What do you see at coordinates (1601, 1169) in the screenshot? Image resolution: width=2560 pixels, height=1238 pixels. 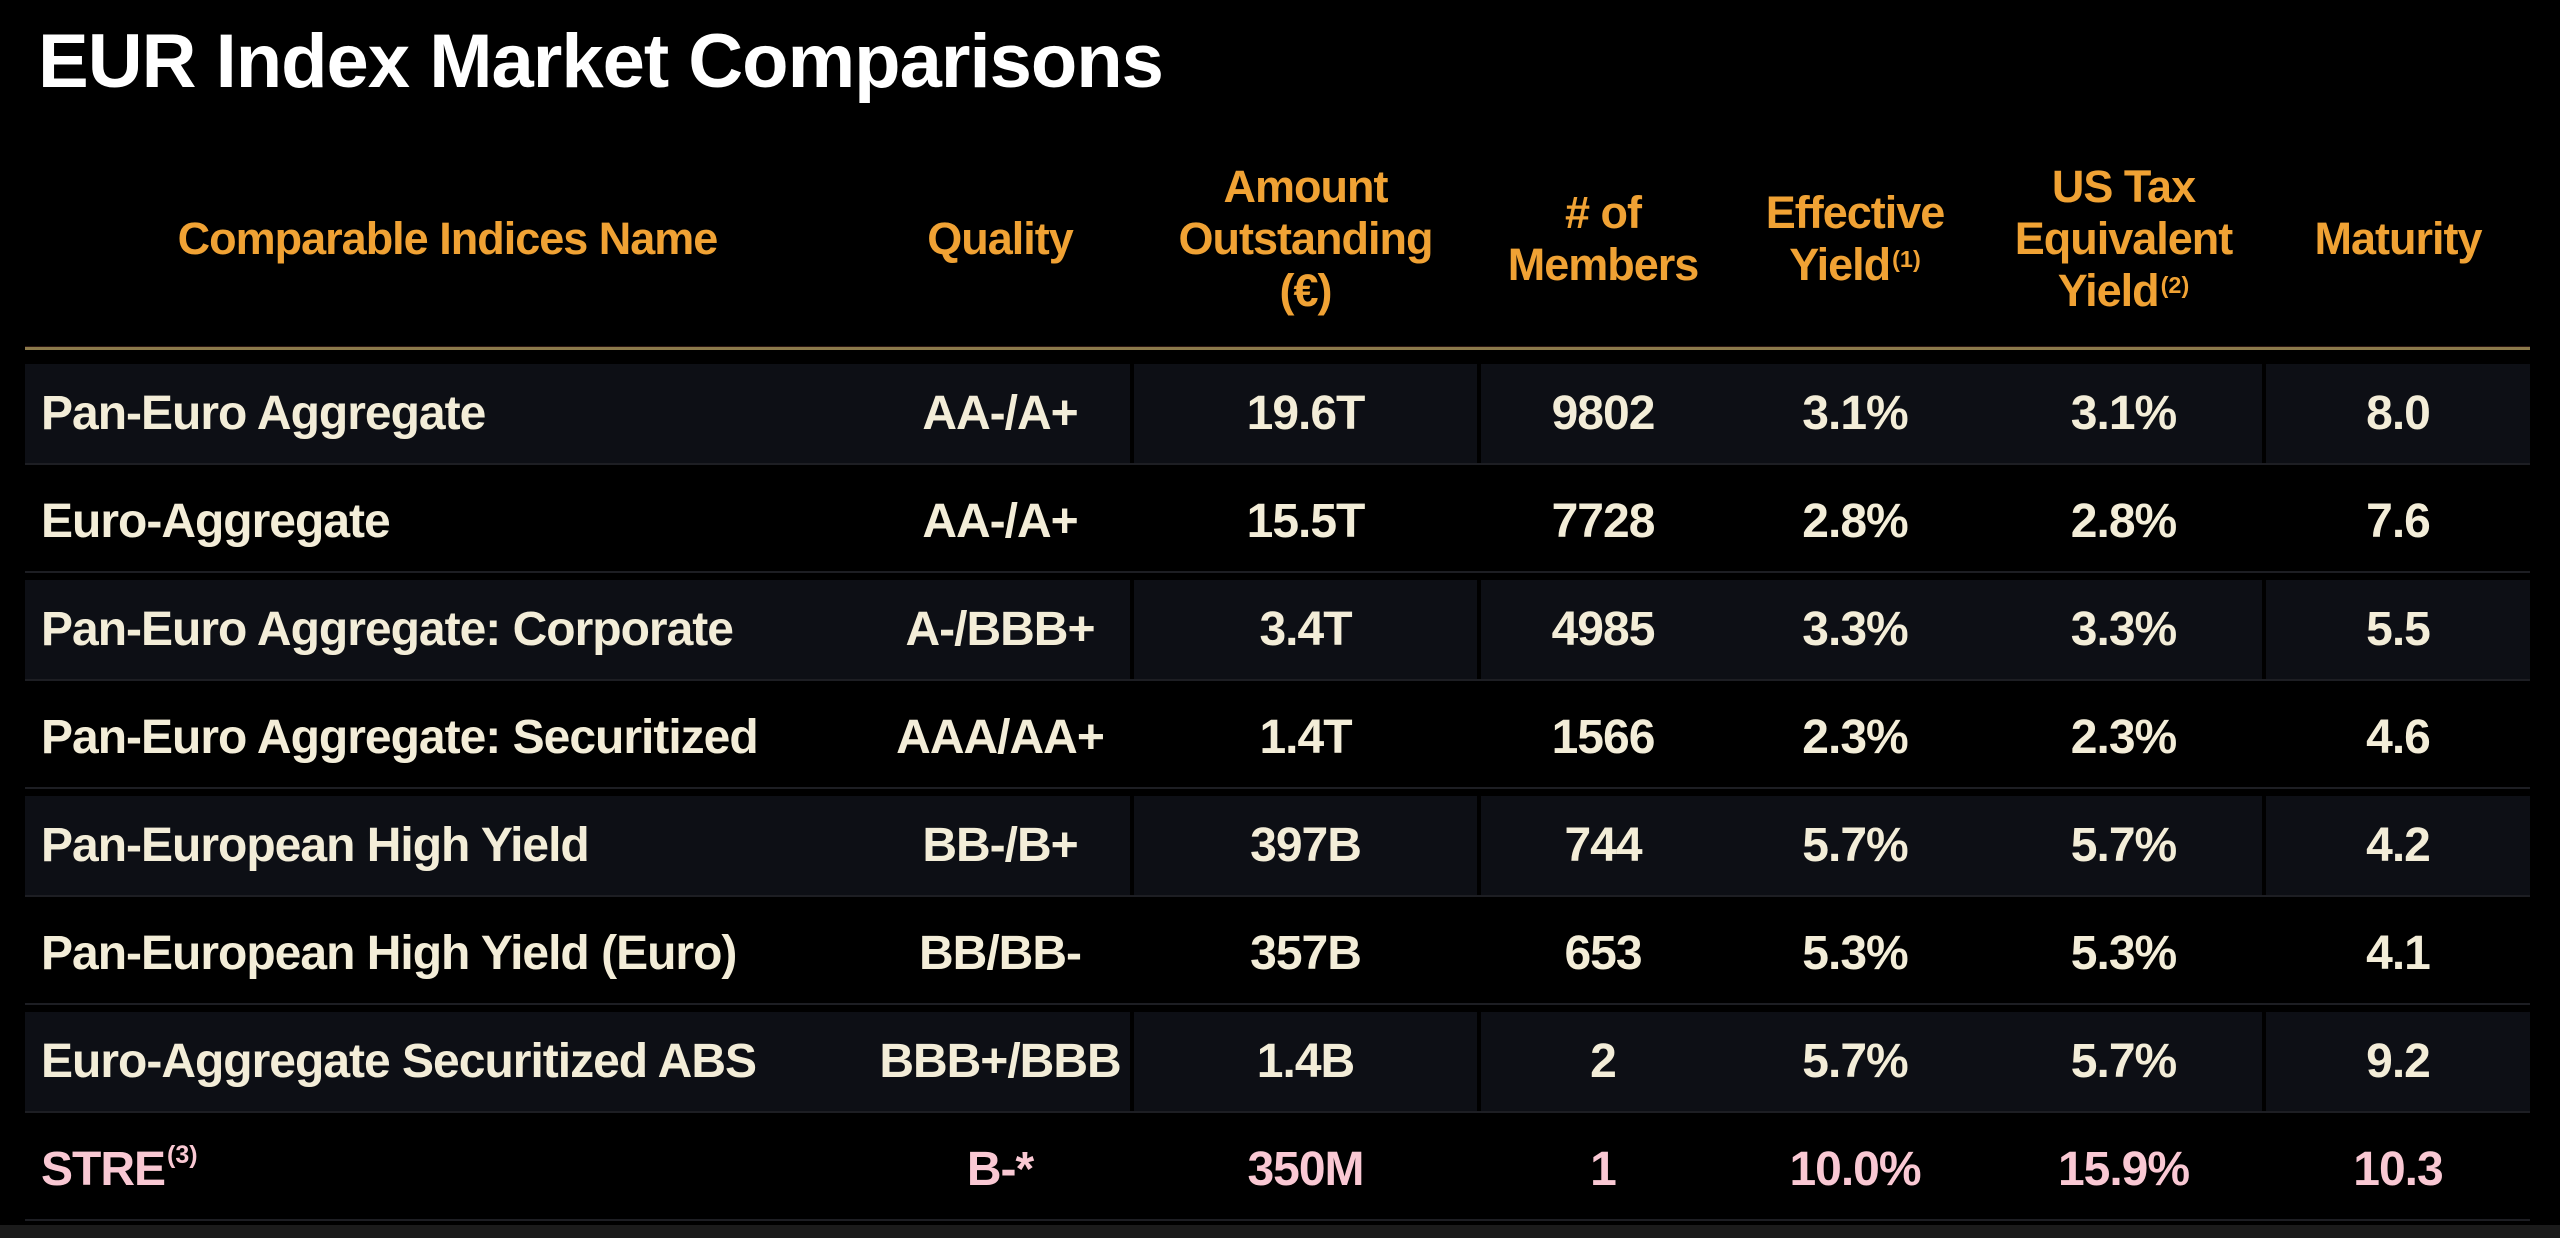 I see `cell-members: 1` at bounding box center [1601, 1169].